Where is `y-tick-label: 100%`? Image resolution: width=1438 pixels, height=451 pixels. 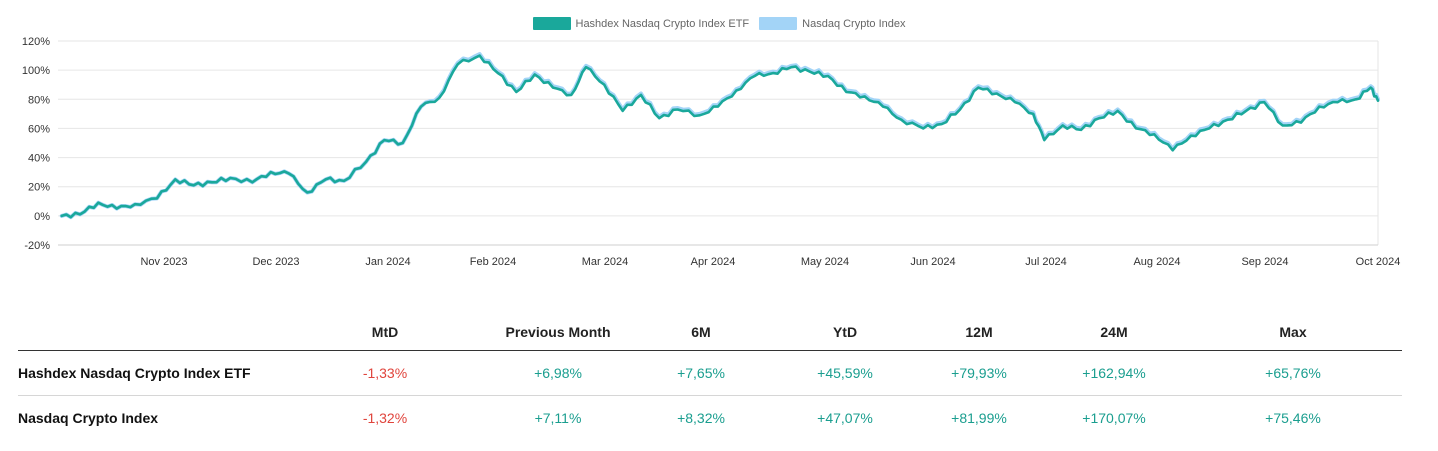 y-tick-label: 100% is located at coordinates (36, 71).